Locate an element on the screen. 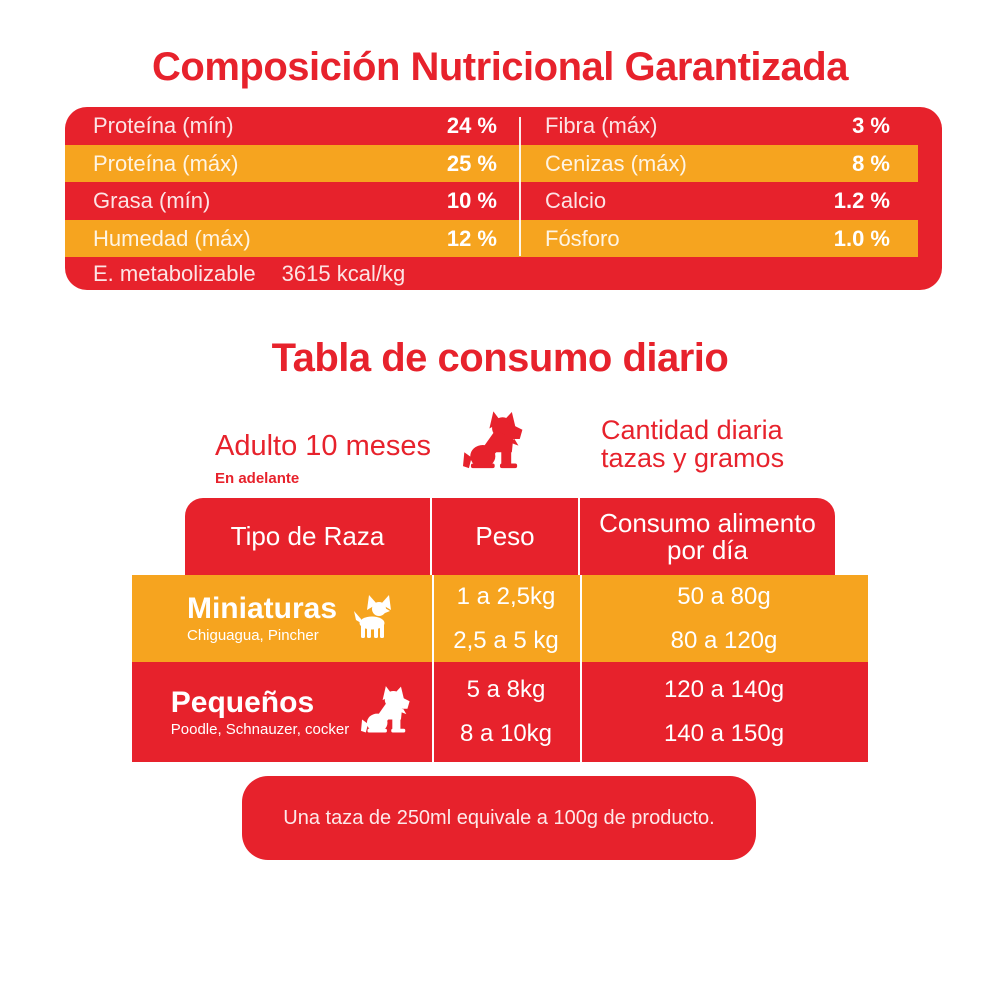 The width and height of the screenshot is (1000, 1000). nutrition-row: Grasa (mín) 10 % Calcio 1.2 % is located at coordinates (503, 201).